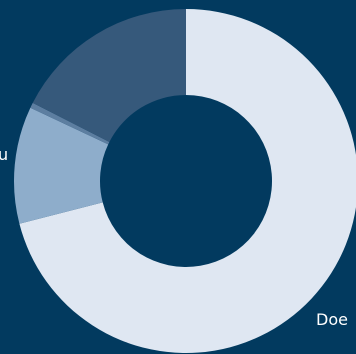 This screenshot has height=354, width=356. What do you see at coordinates (332, 319) in the screenshot?
I see `slice-label-does: Doe` at bounding box center [332, 319].